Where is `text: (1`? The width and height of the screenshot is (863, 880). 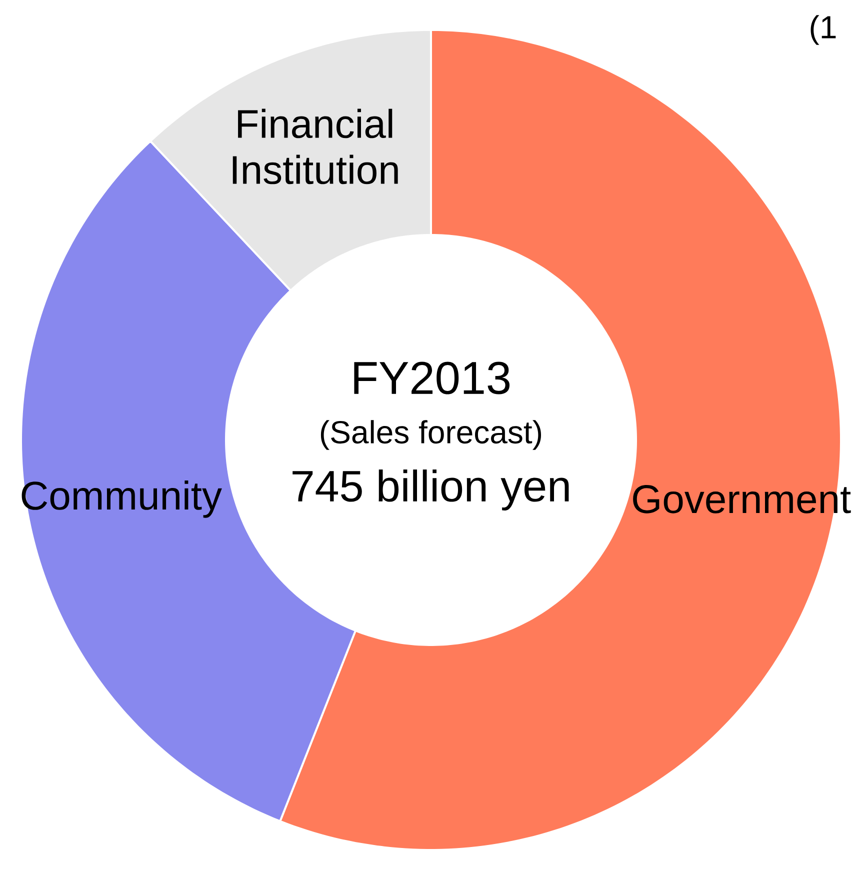 text: (1 is located at coordinates (823, 30).